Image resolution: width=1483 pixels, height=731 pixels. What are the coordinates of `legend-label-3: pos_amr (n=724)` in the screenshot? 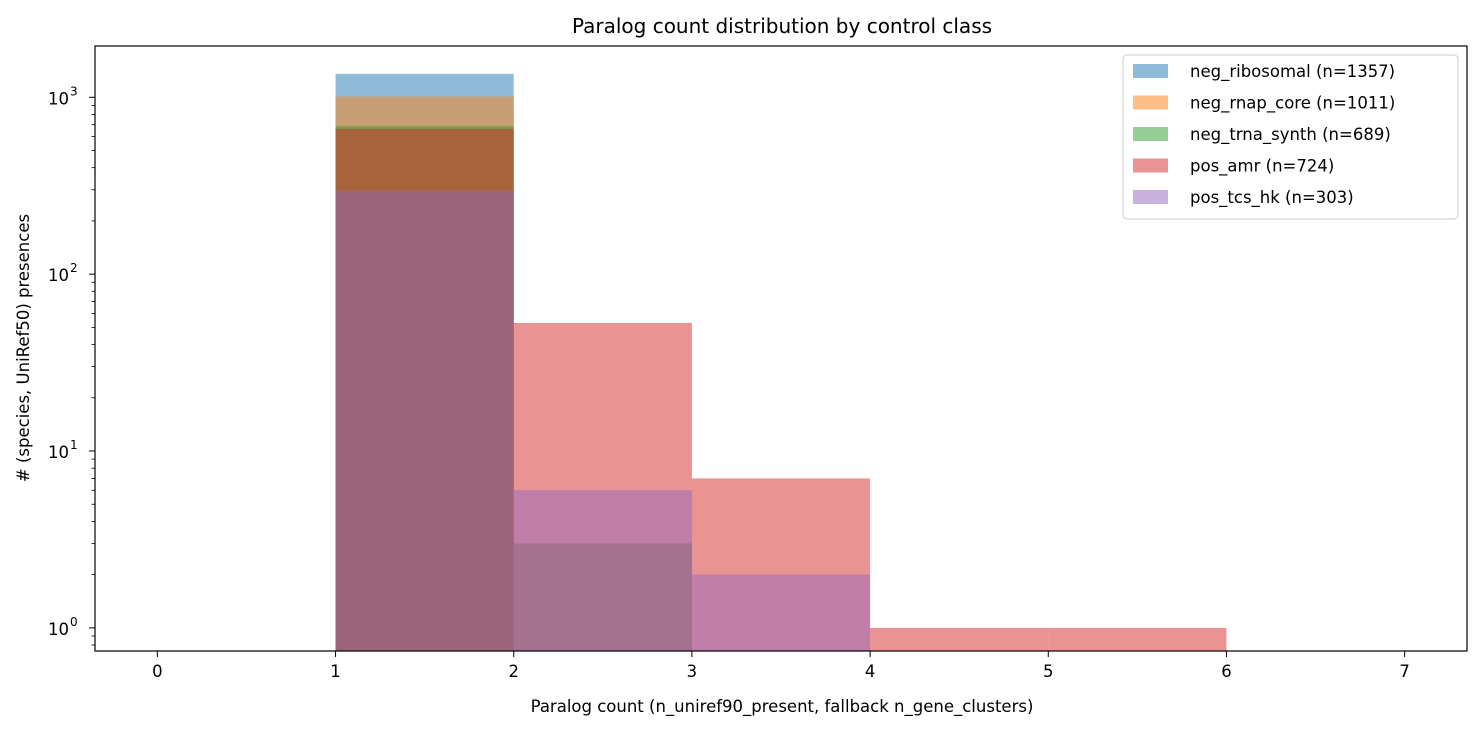 It's located at (1262, 167).